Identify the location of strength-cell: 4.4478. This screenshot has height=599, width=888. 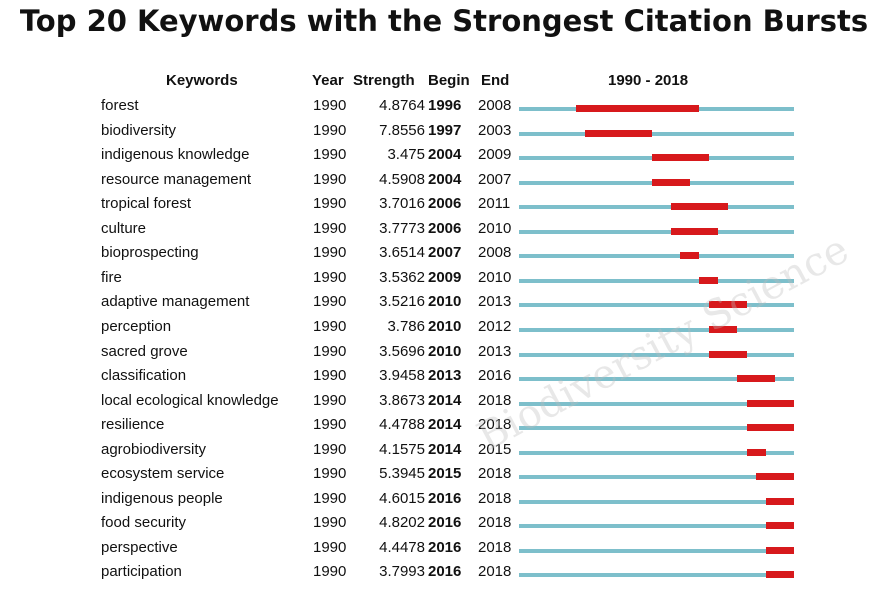
(402, 547).